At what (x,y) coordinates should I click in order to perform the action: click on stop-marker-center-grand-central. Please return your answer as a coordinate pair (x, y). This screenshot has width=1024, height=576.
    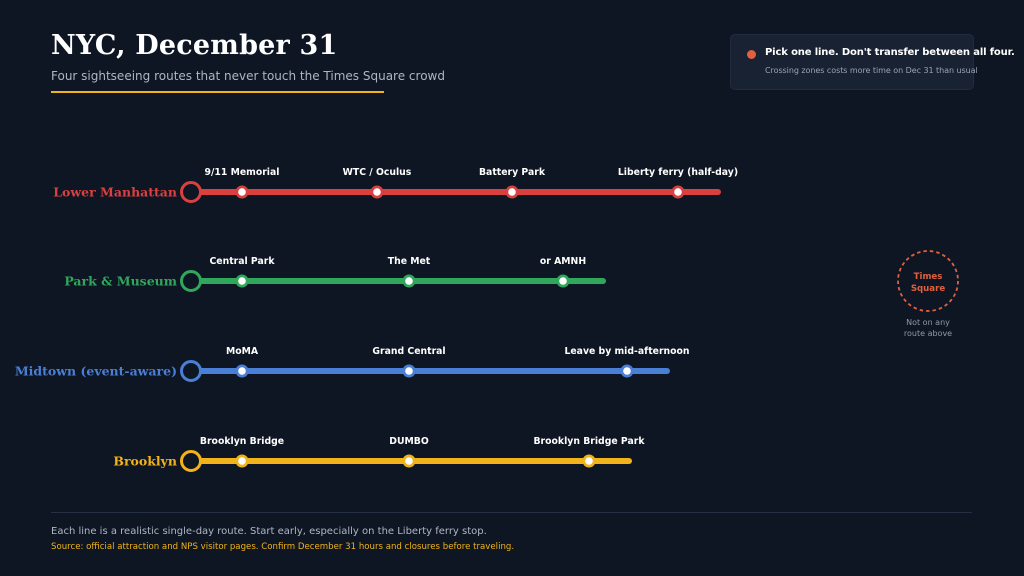
    Looking at the image, I should click on (409, 371).